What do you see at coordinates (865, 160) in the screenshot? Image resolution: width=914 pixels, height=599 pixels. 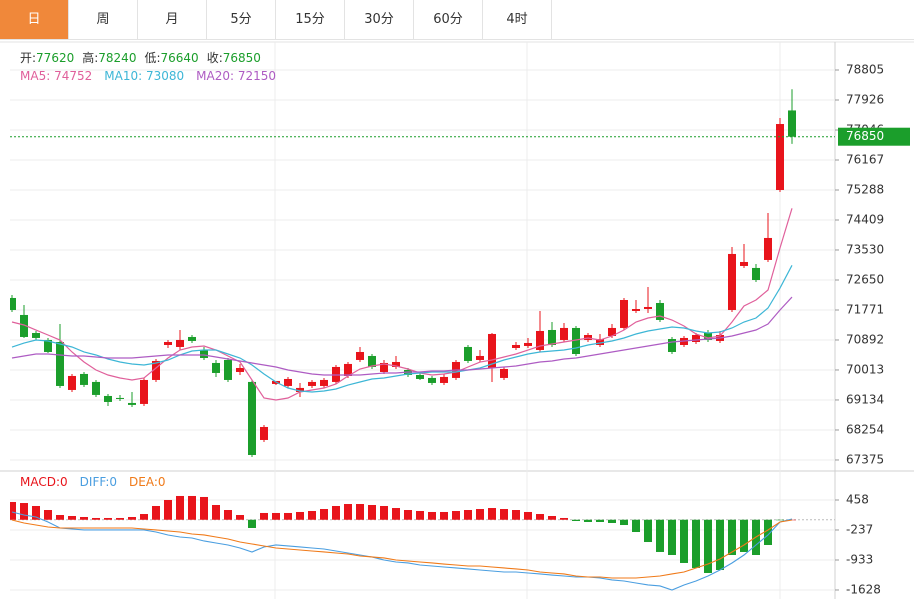 I see `y-tick-label: 76167` at bounding box center [865, 160].